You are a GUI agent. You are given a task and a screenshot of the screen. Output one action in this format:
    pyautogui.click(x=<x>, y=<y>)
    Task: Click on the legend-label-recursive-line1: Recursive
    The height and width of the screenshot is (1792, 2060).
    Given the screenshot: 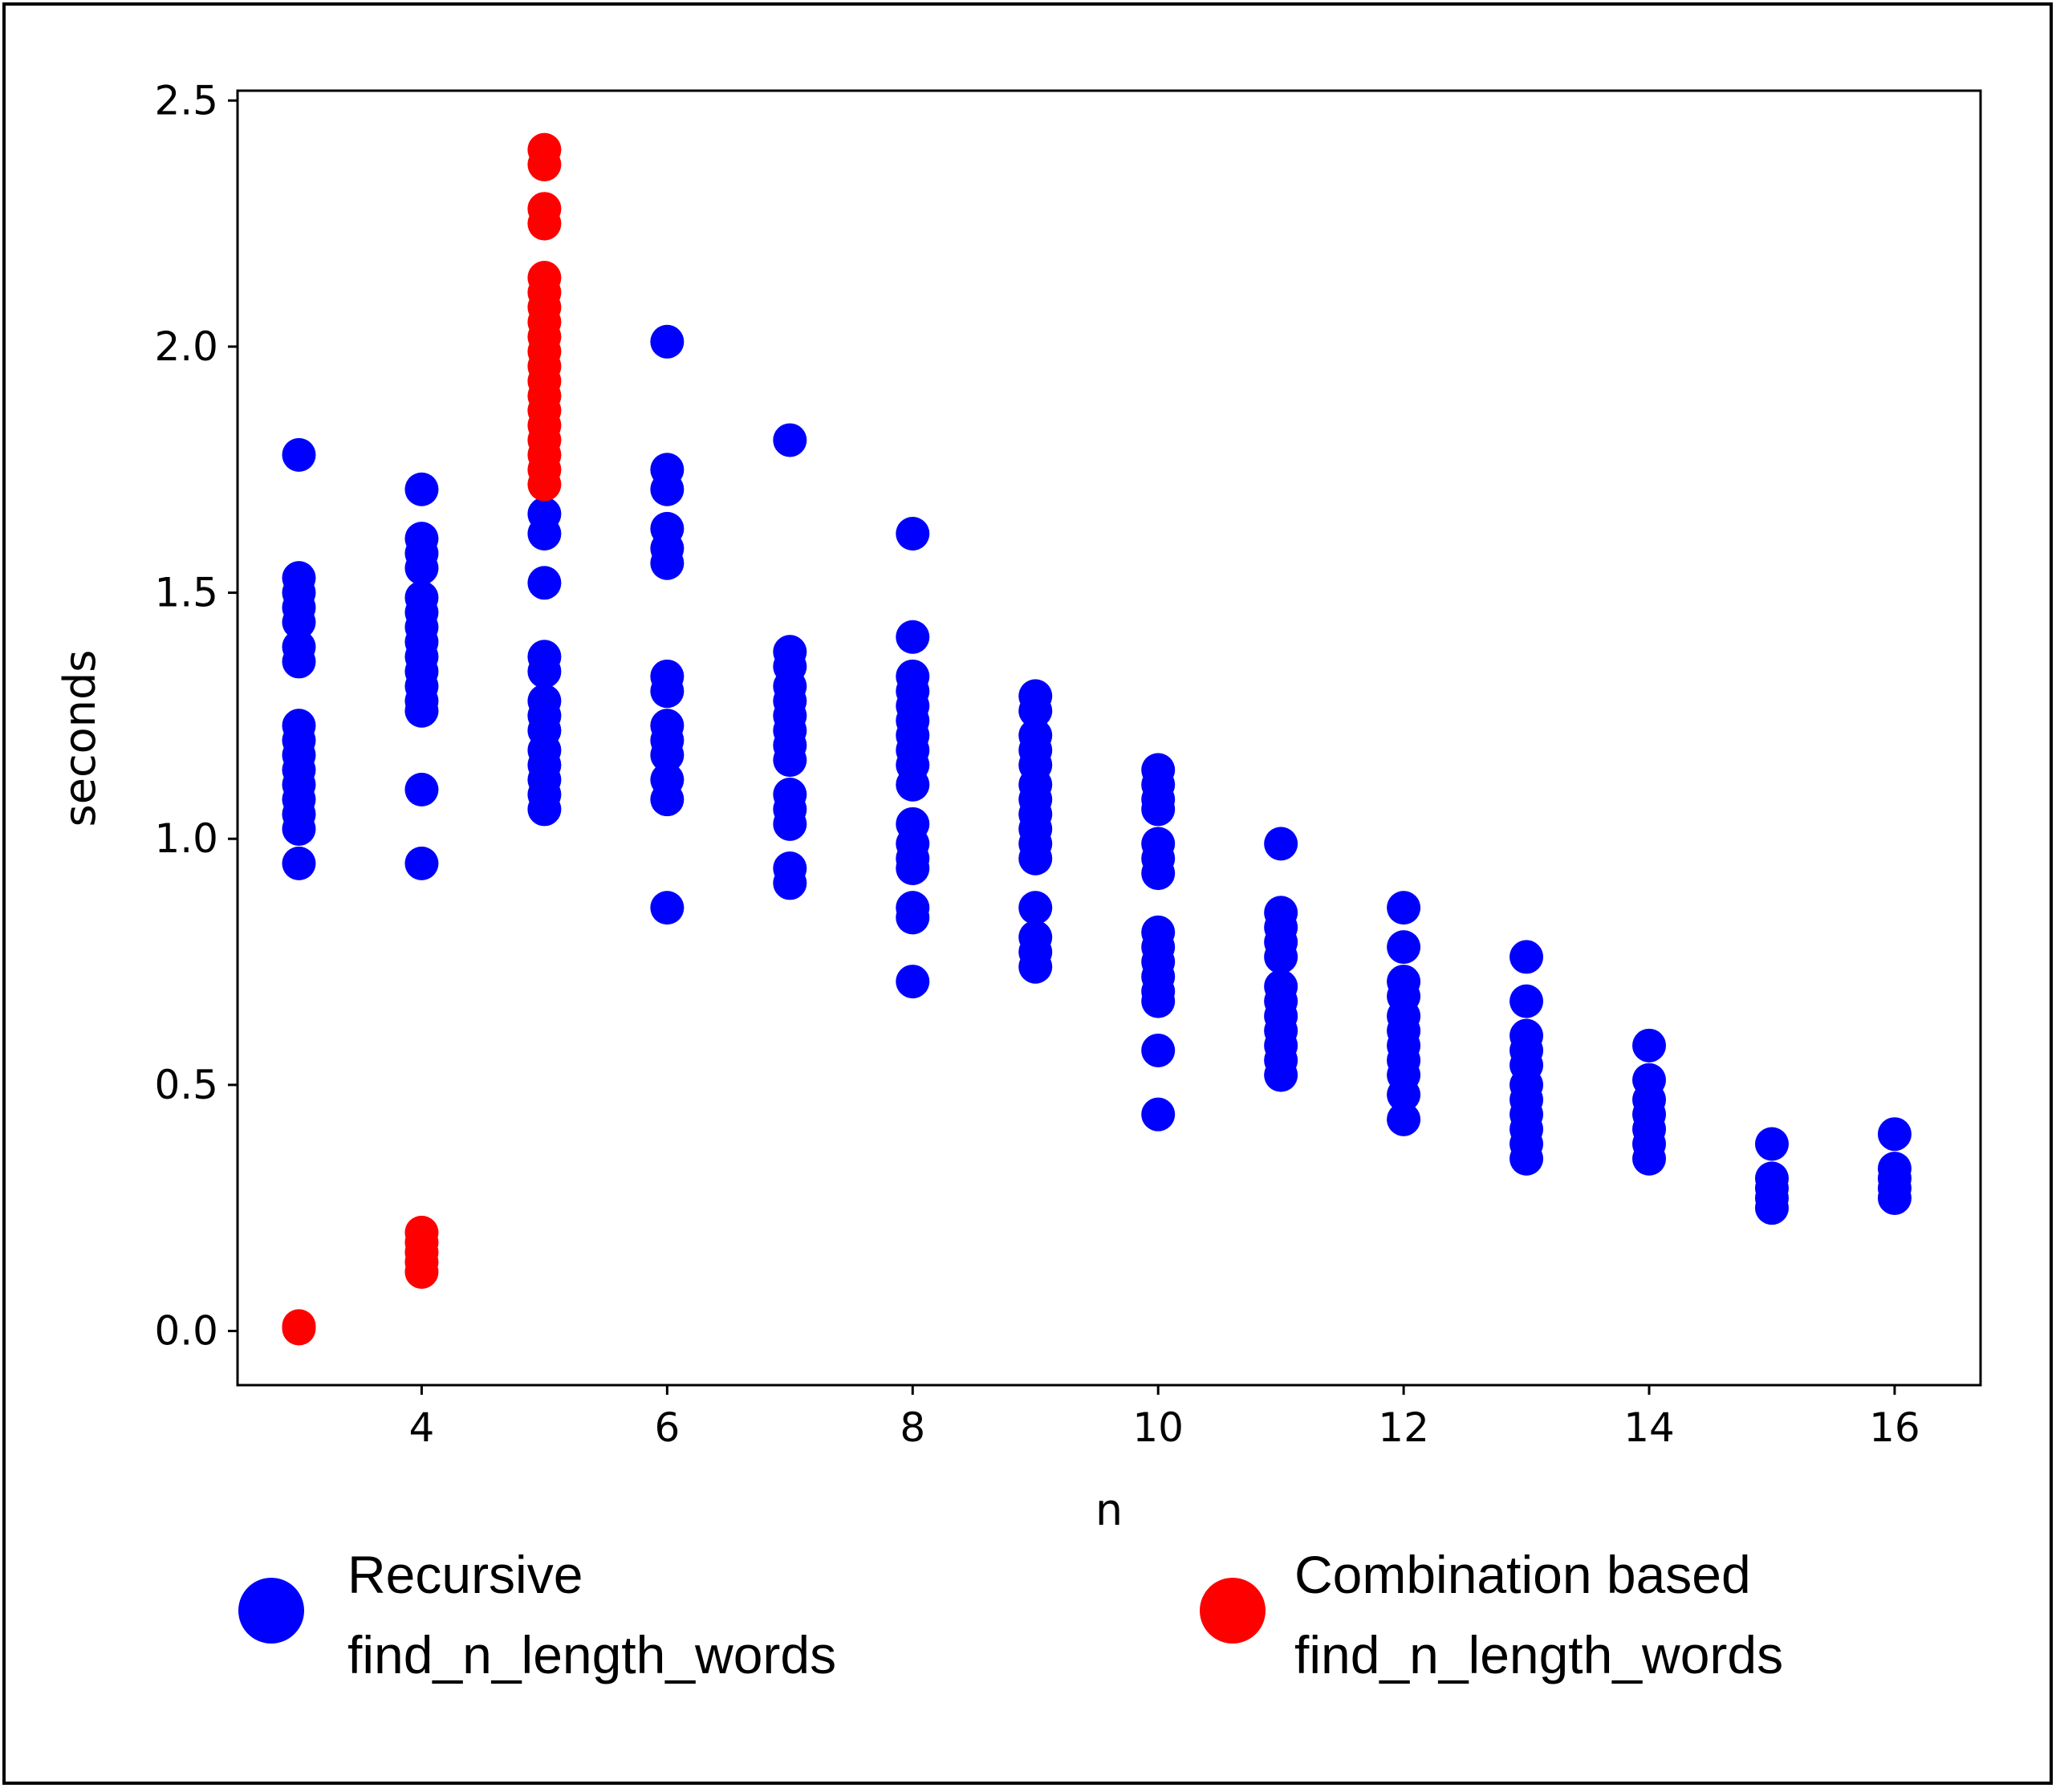 What is the action you would take?
    pyautogui.click(x=465, y=1574)
    